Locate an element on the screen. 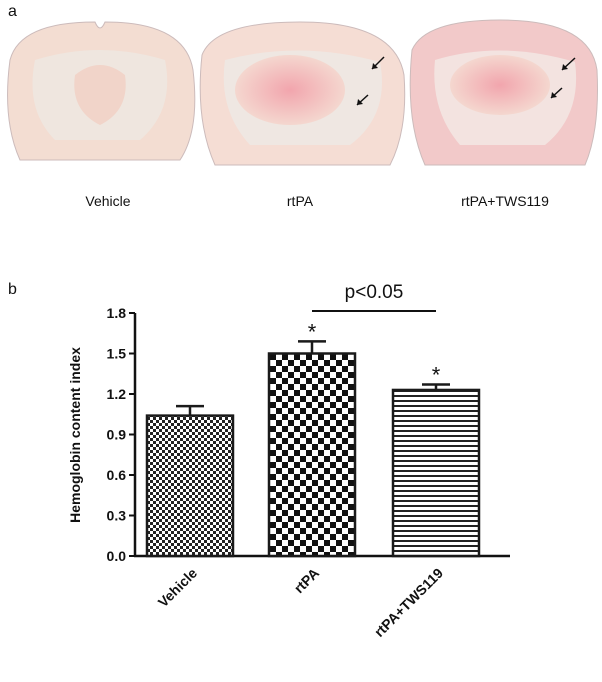 The image size is (602, 682). image-caption: rtPA is located at coordinates (300, 201).